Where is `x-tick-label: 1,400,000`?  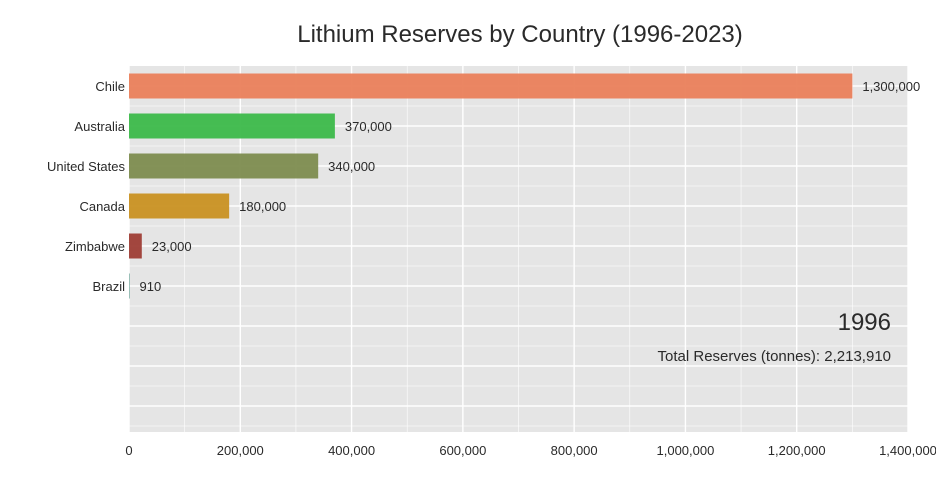 x-tick-label: 1,400,000 is located at coordinates (907, 450).